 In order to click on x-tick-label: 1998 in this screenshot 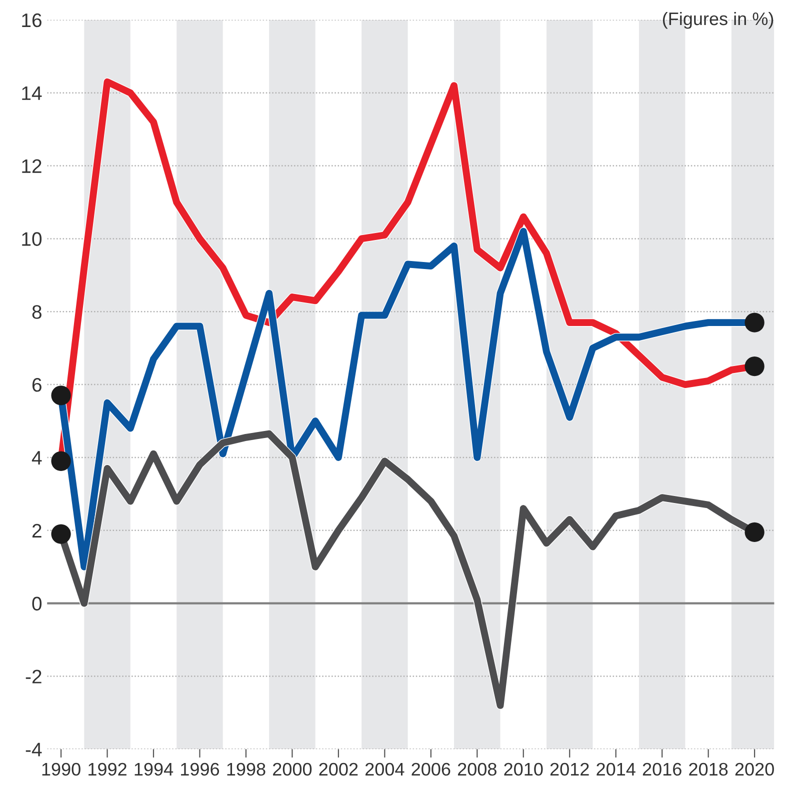, I will do `click(246, 769)`.